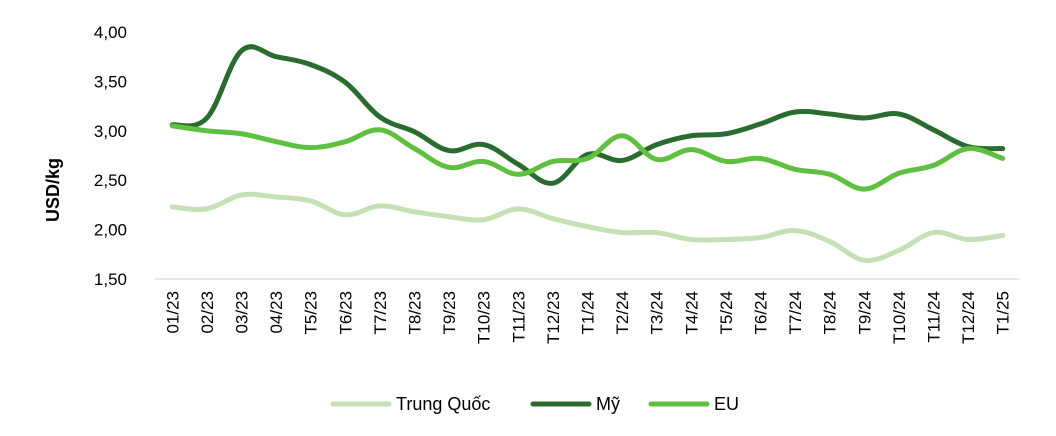 The width and height of the screenshot is (1056, 436). I want to click on x-tick-label: T7/24, so click(795, 312).